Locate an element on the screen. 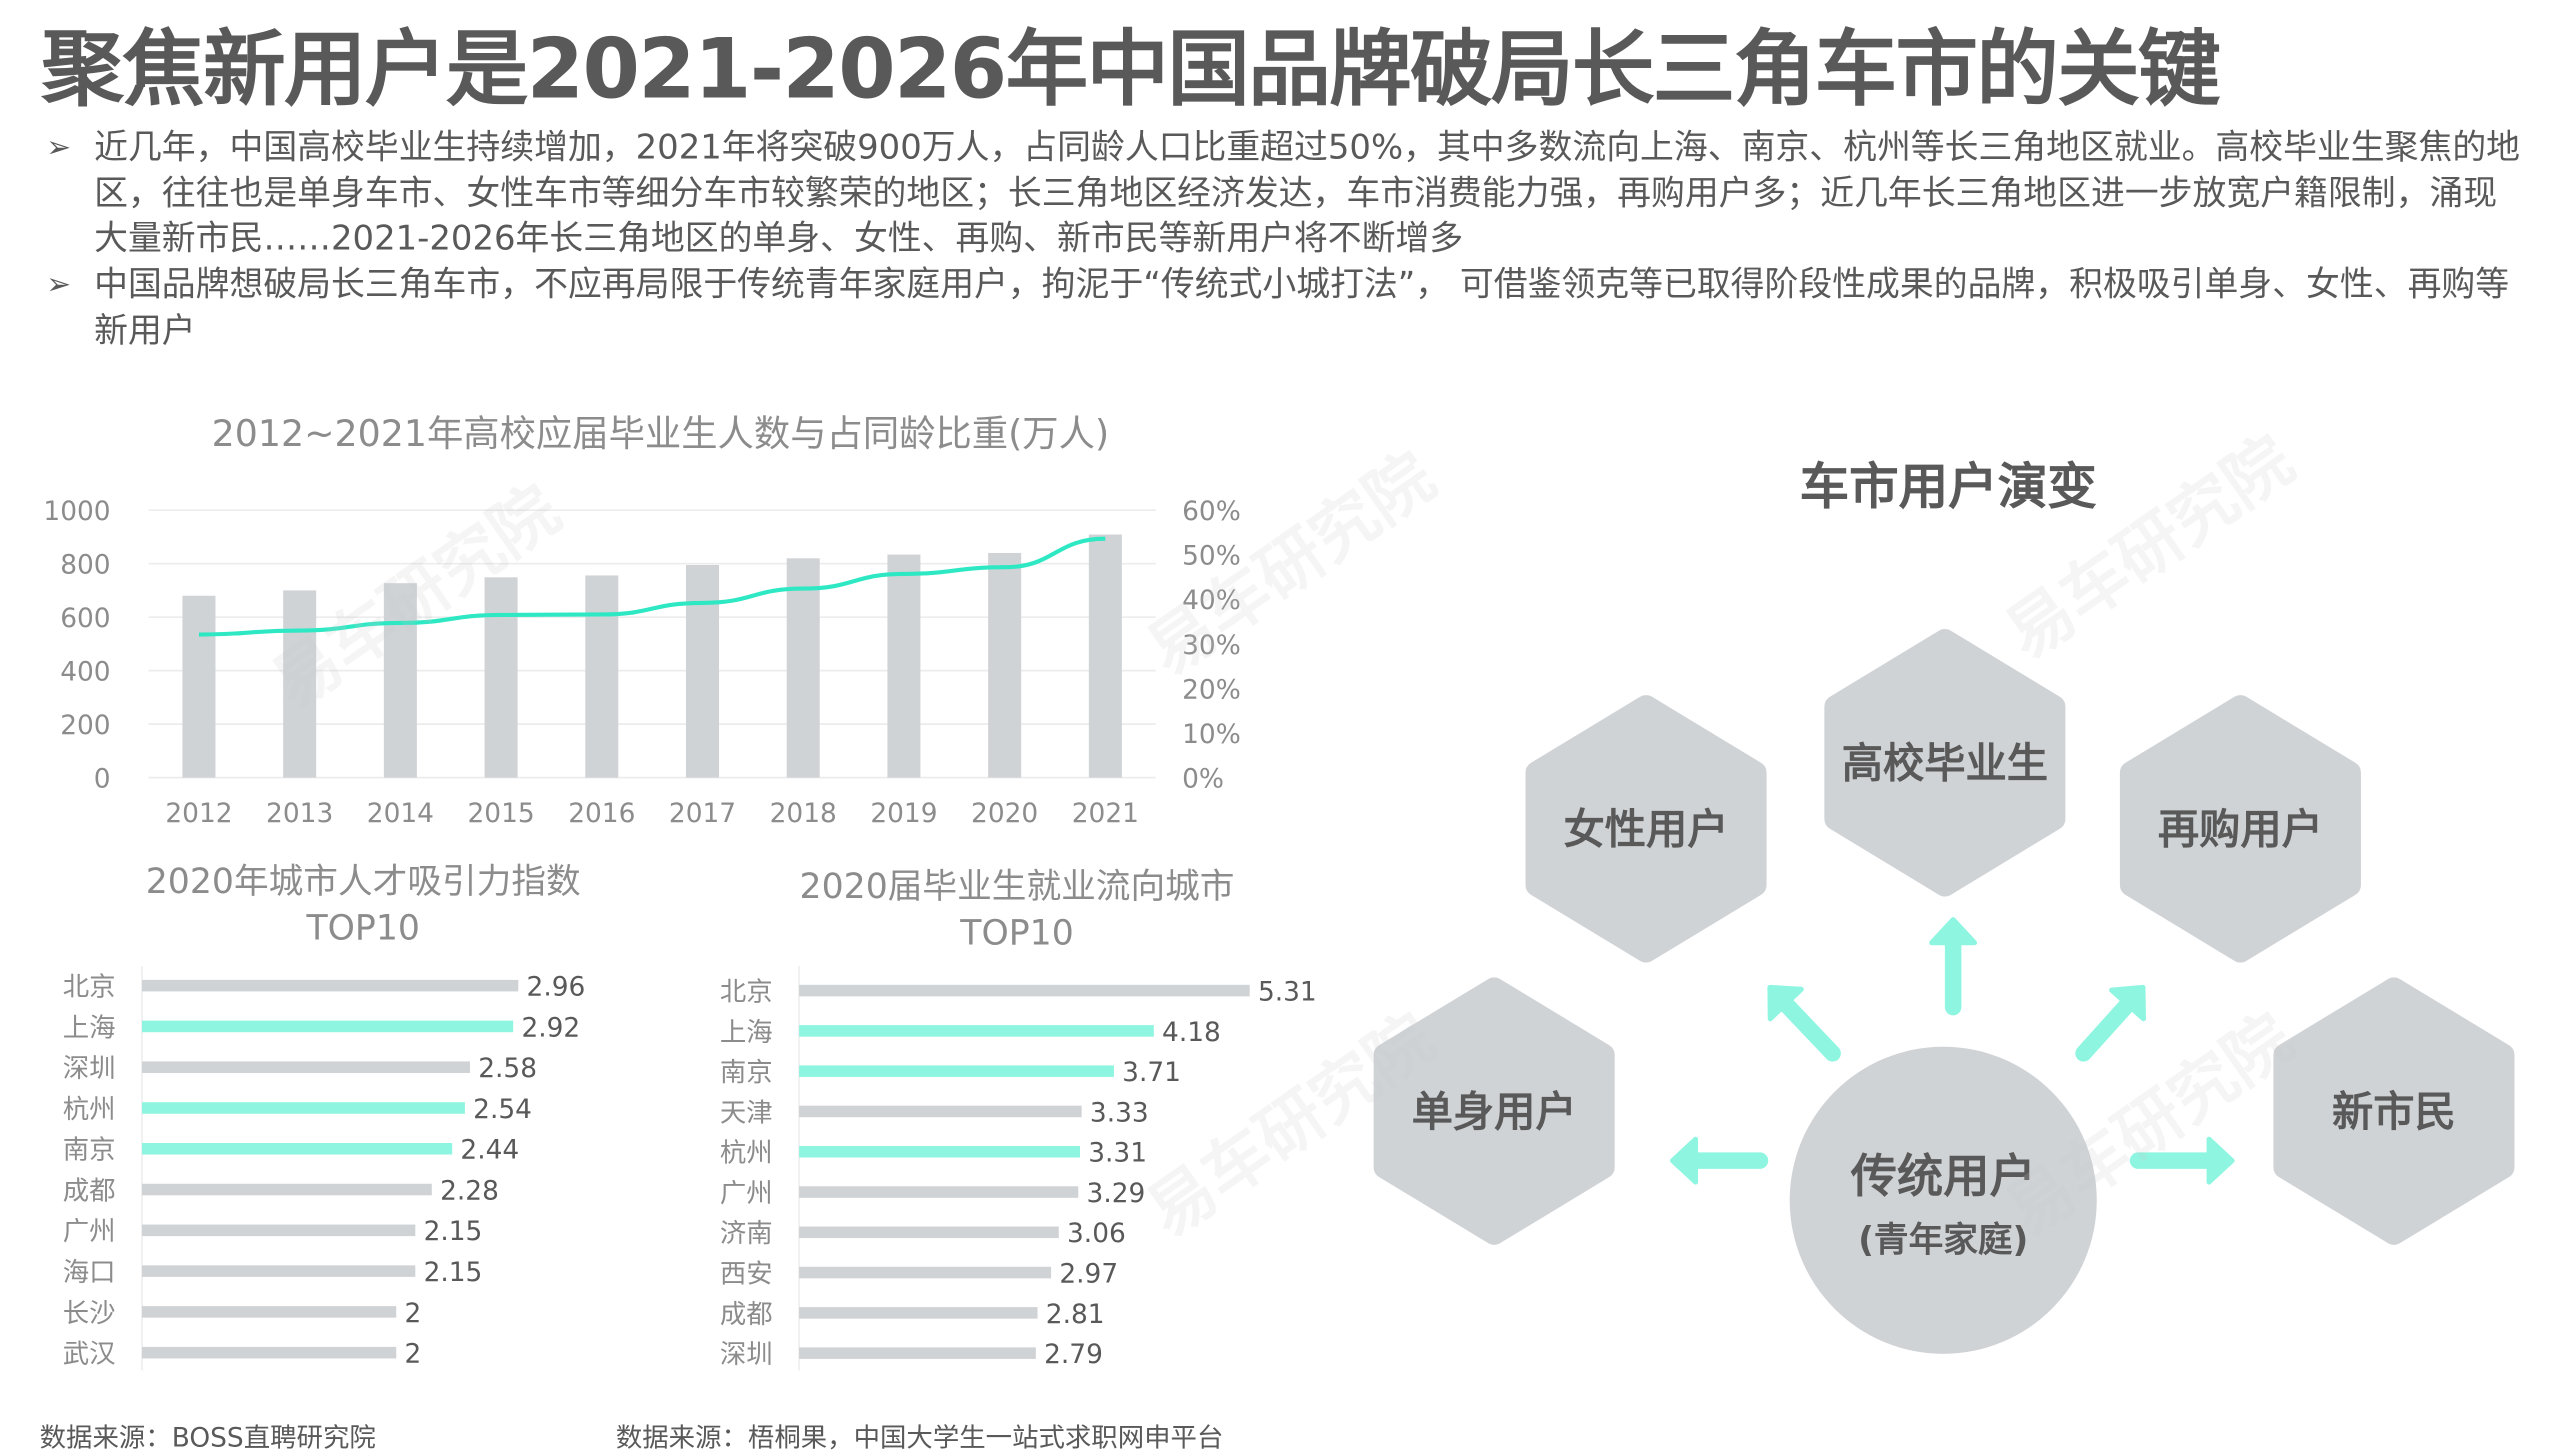 Image resolution: width=2559 pixels, height=1455 pixels. graduates-node-label: 高校毕业生 is located at coordinates (1945, 764).